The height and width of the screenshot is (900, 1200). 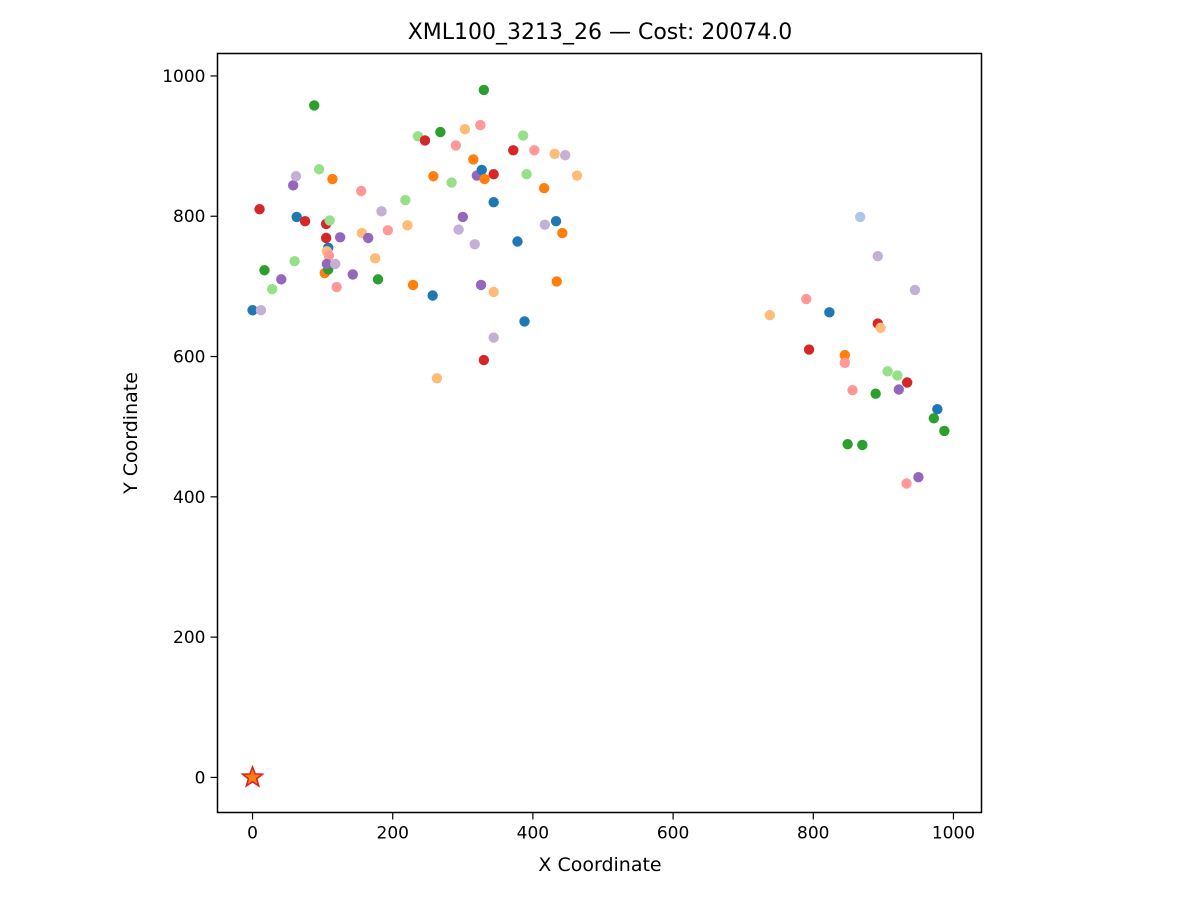 What do you see at coordinates (189, 638) in the screenshot?
I see `y-tick-label: 200` at bounding box center [189, 638].